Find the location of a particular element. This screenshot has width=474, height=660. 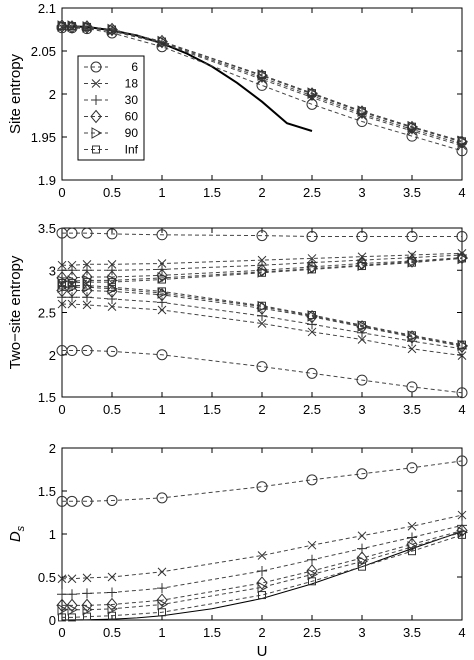

legend-entry-label: 60 is located at coordinates (132, 117).